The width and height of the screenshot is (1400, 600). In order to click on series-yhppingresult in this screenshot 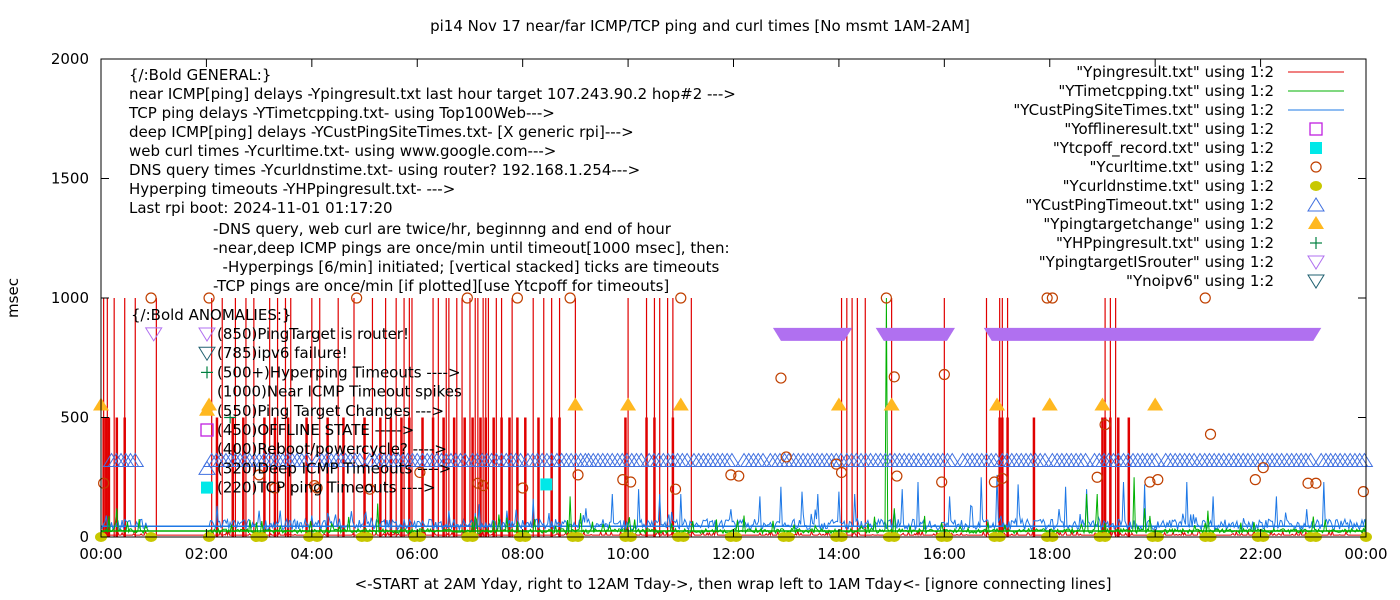, I will do `click(230, 417)`.